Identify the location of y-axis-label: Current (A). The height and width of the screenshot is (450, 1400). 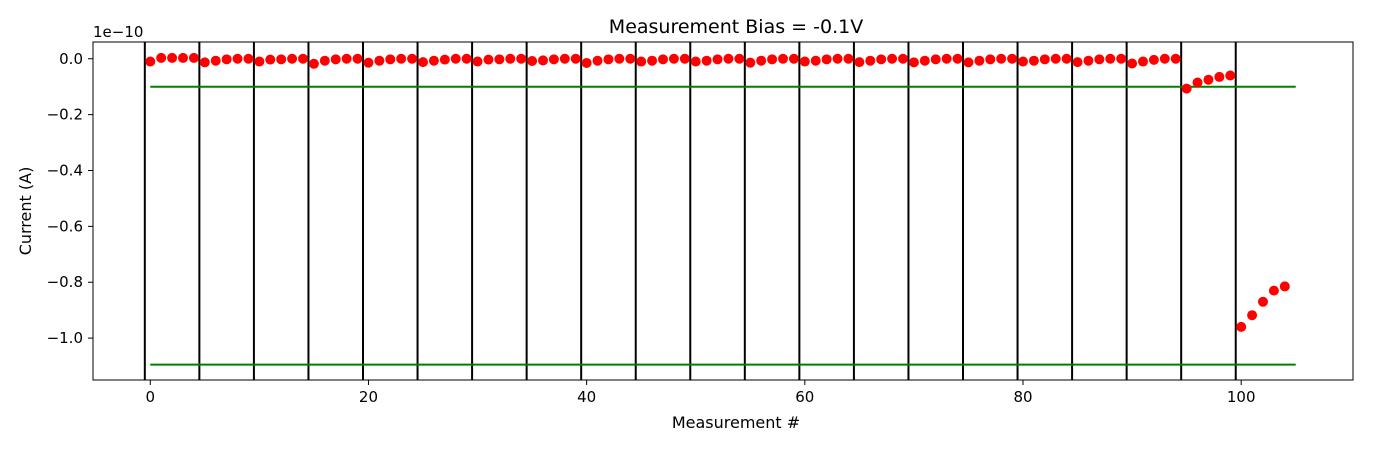
(25, 211).